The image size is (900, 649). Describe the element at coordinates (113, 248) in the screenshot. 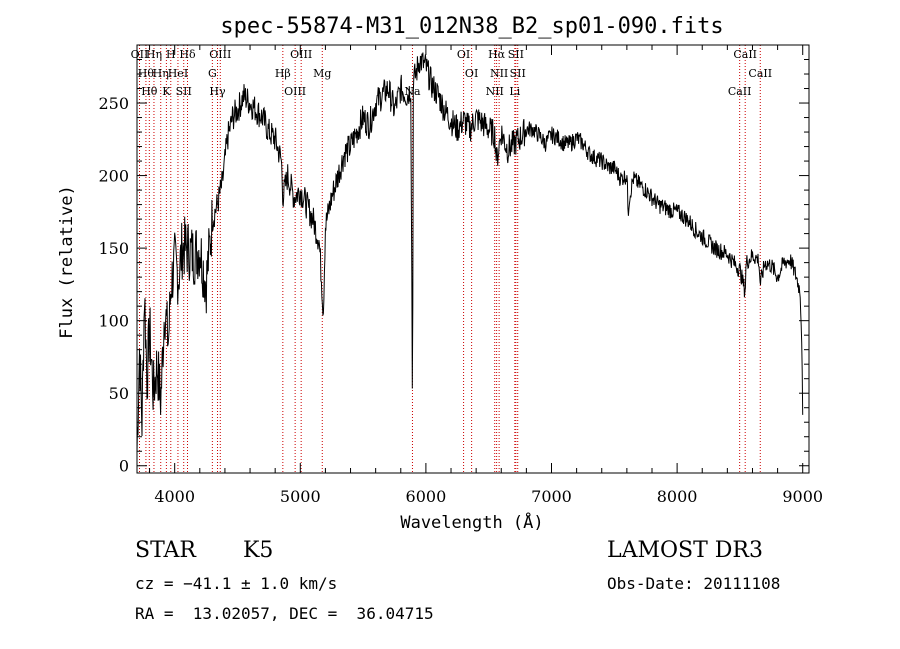

I see `y-tick-label: 150` at that location.